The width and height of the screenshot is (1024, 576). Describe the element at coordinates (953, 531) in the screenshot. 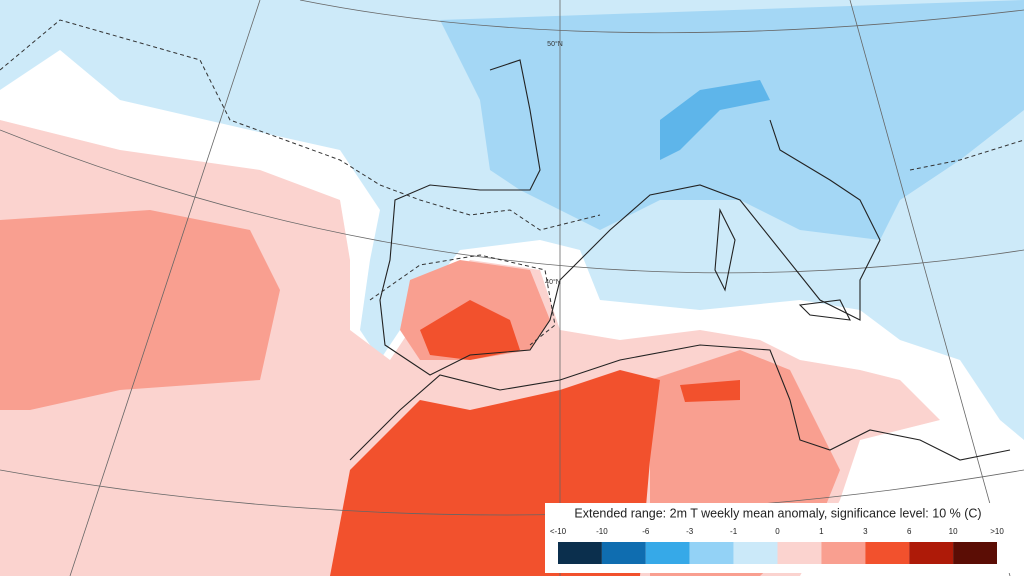

I see `legend-label: 10` at that location.